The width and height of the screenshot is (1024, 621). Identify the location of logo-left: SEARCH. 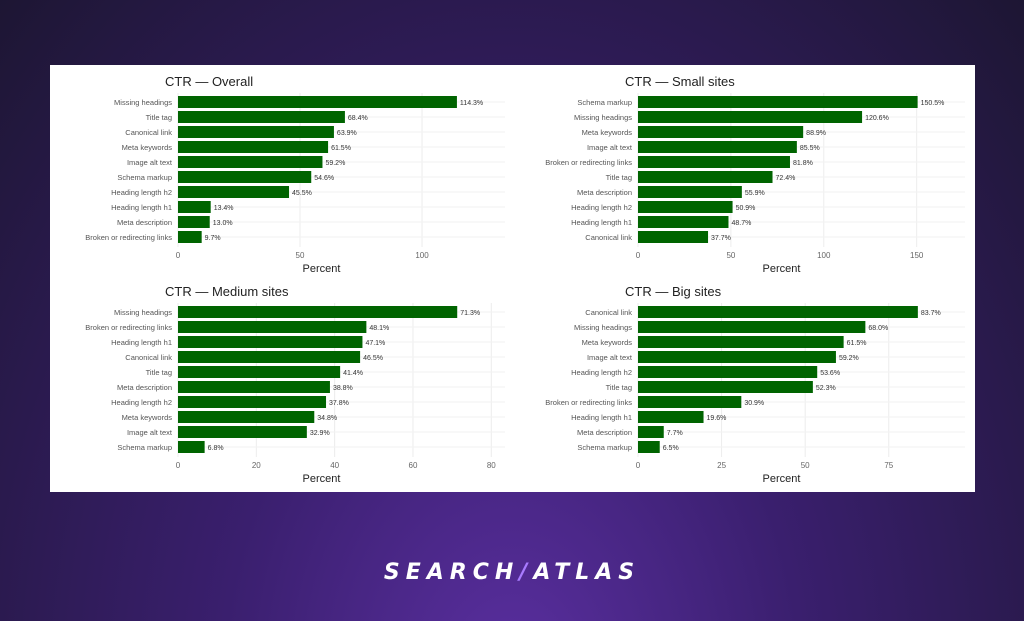
(451, 572).